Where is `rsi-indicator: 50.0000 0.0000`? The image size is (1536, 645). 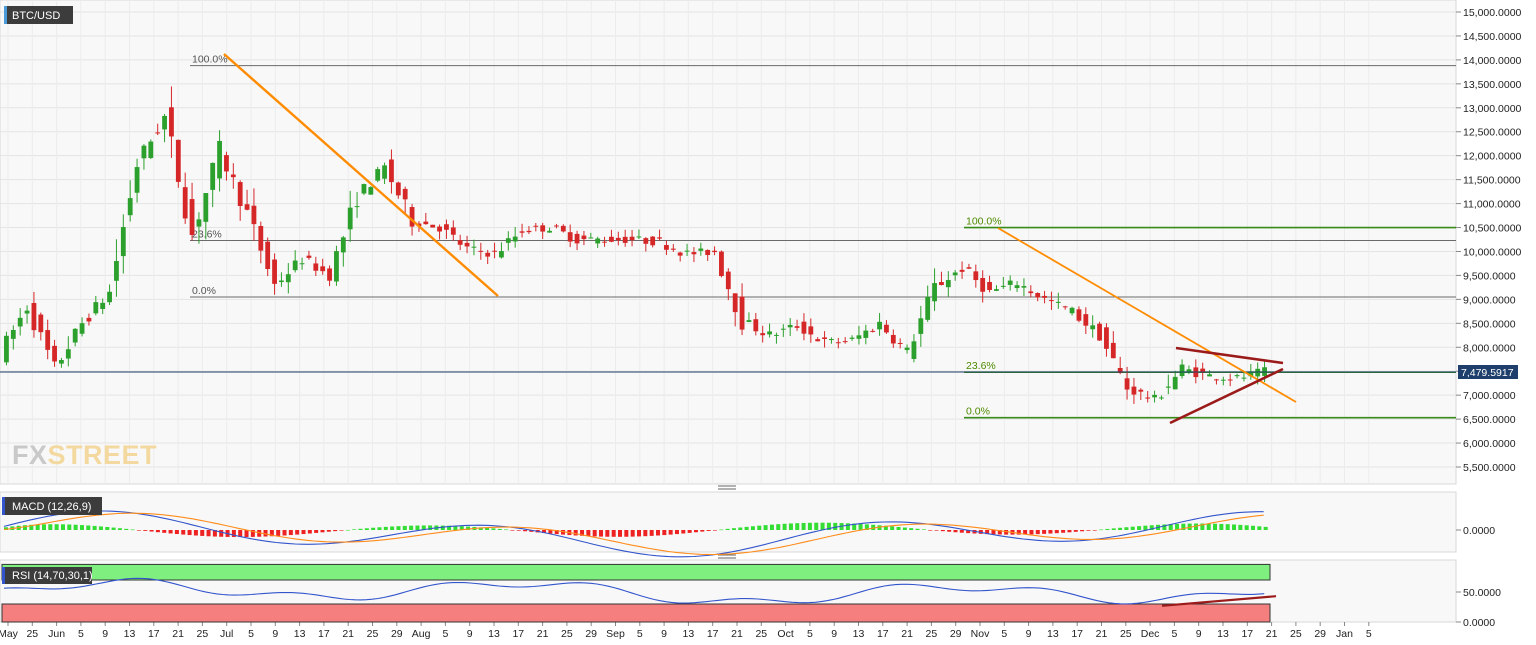 rsi-indicator: 50.0000 0.0000 is located at coordinates (751, 596).